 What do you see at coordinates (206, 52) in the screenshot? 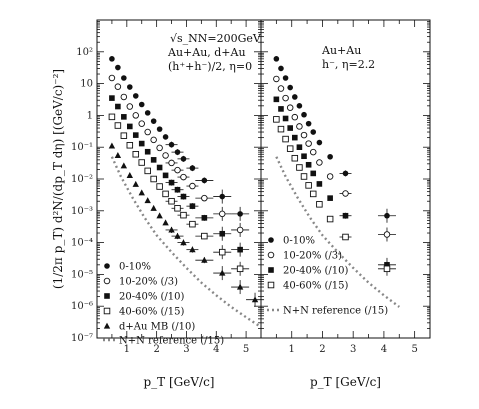
I see `annotation: Au+Au, d+Au` at bounding box center [206, 52].